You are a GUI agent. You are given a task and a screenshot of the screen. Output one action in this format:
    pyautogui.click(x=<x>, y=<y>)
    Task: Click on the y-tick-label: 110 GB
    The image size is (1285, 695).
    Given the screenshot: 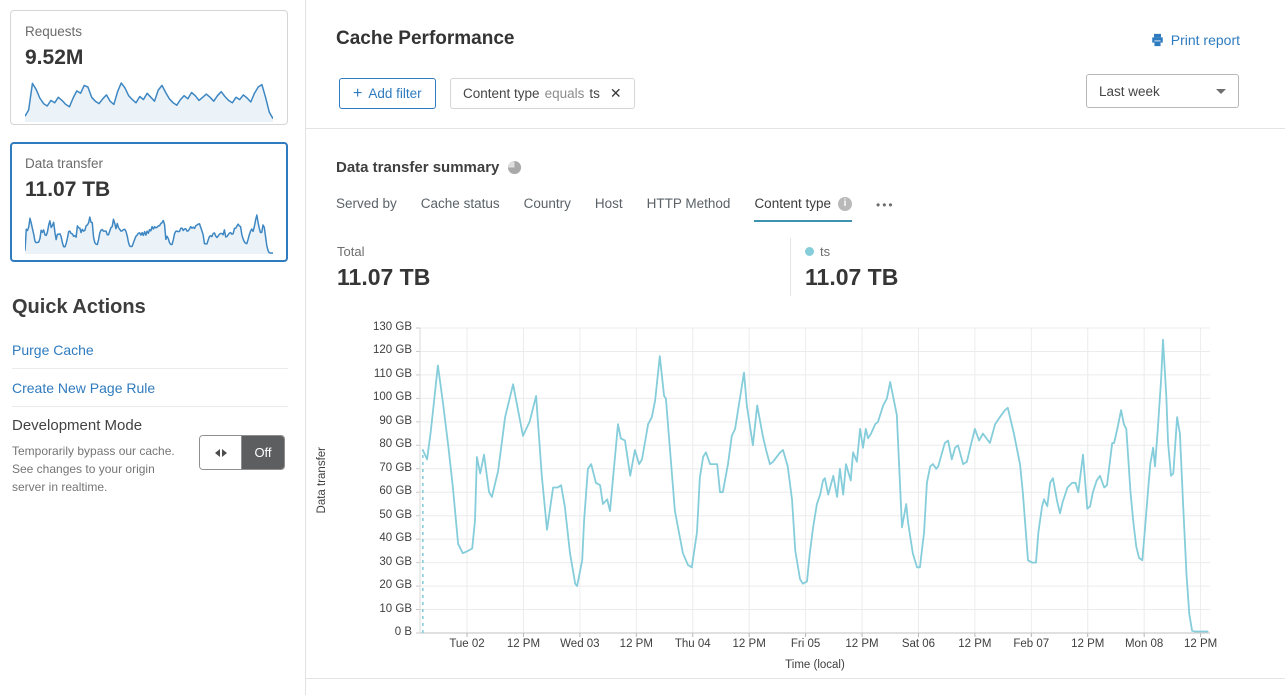 What is the action you would take?
    pyautogui.click(x=392, y=373)
    